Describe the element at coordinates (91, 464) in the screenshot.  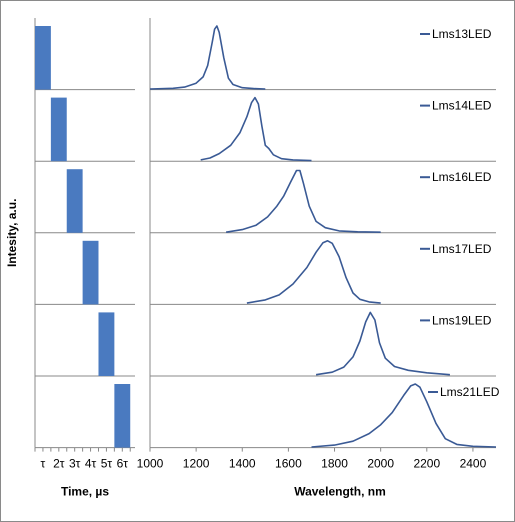
I see `time-tick-label: 4τ` at that location.